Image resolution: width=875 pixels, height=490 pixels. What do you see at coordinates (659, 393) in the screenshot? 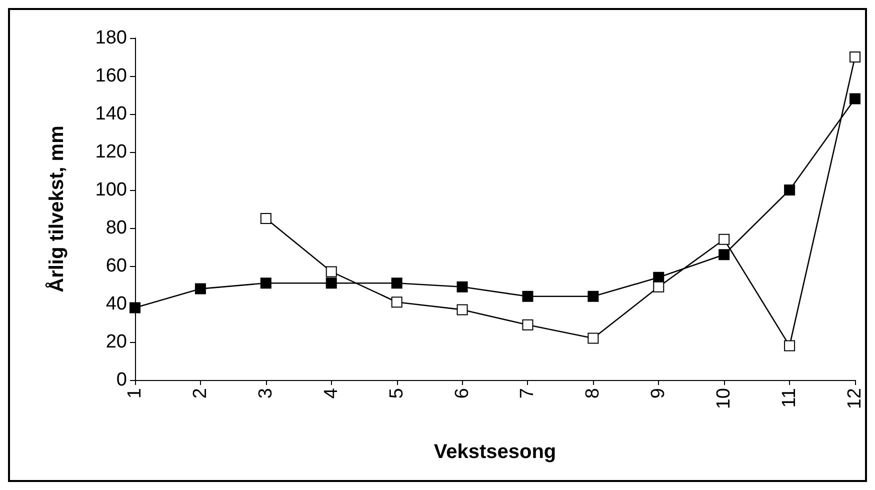
I see `x-tick-label: 9` at bounding box center [659, 393].